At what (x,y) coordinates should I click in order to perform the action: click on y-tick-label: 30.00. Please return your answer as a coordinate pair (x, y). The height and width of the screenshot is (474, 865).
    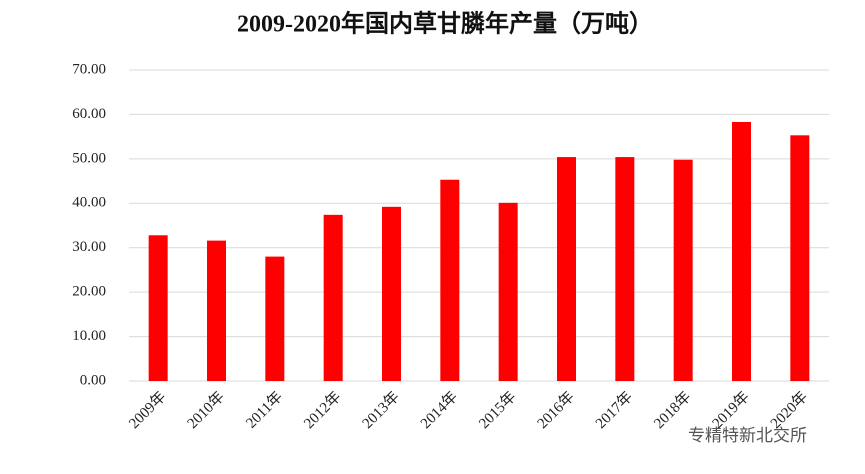
    Looking at the image, I should click on (89, 247).